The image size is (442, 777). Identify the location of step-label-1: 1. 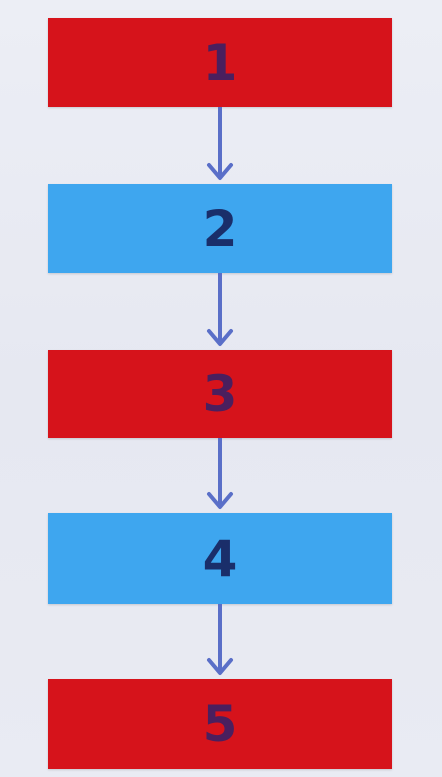
(220, 62).